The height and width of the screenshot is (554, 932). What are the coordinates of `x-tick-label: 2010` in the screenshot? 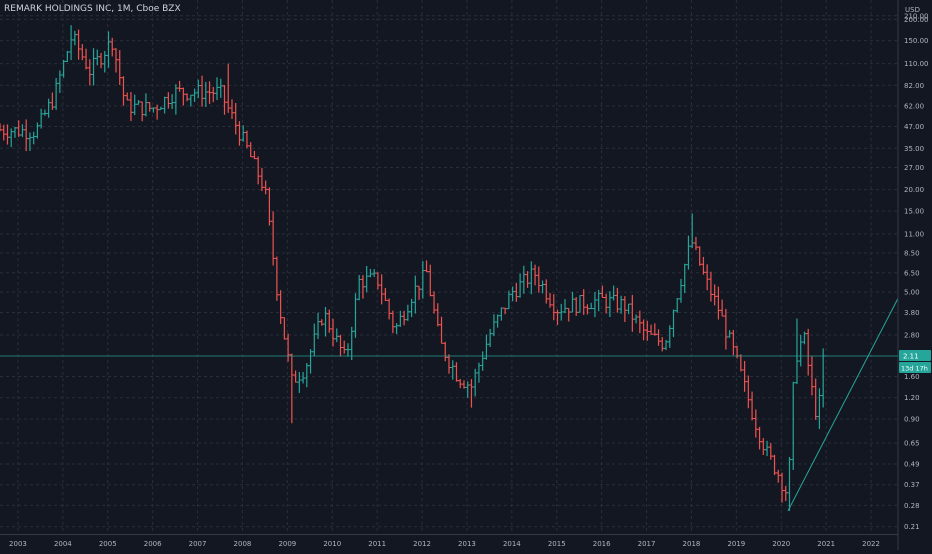 It's located at (332, 544).